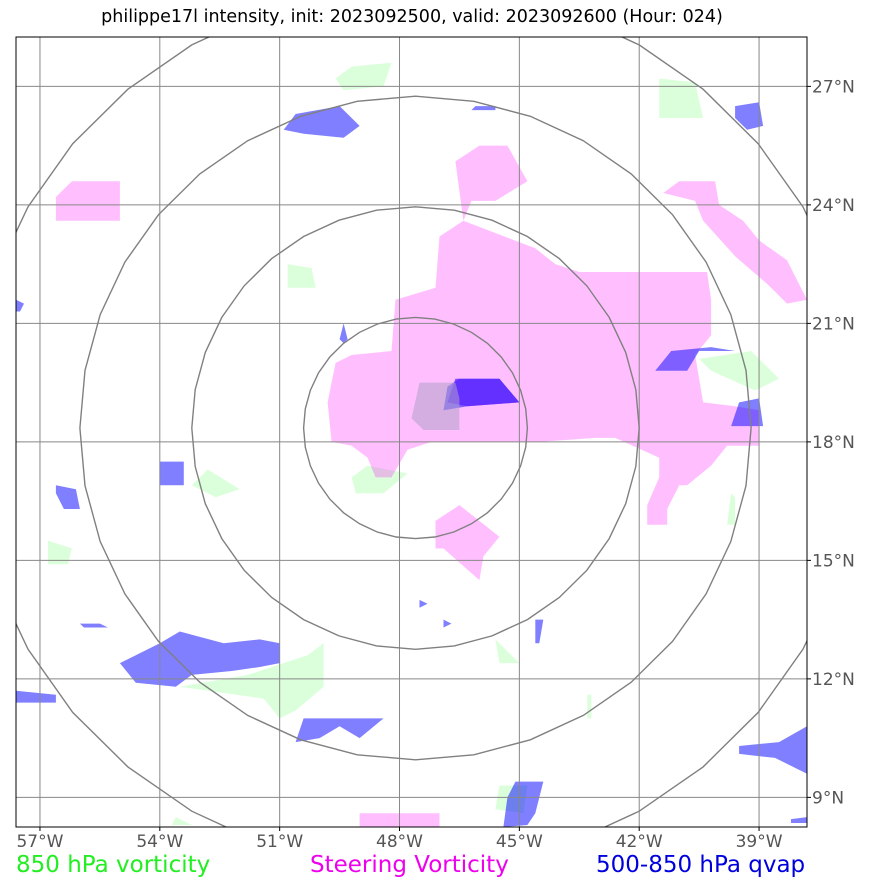 The image size is (874, 891). I want to click on lat-axis: 9°N 12°N 15°N 18°N 21°N 24°N 27°N, so click(831, 442).